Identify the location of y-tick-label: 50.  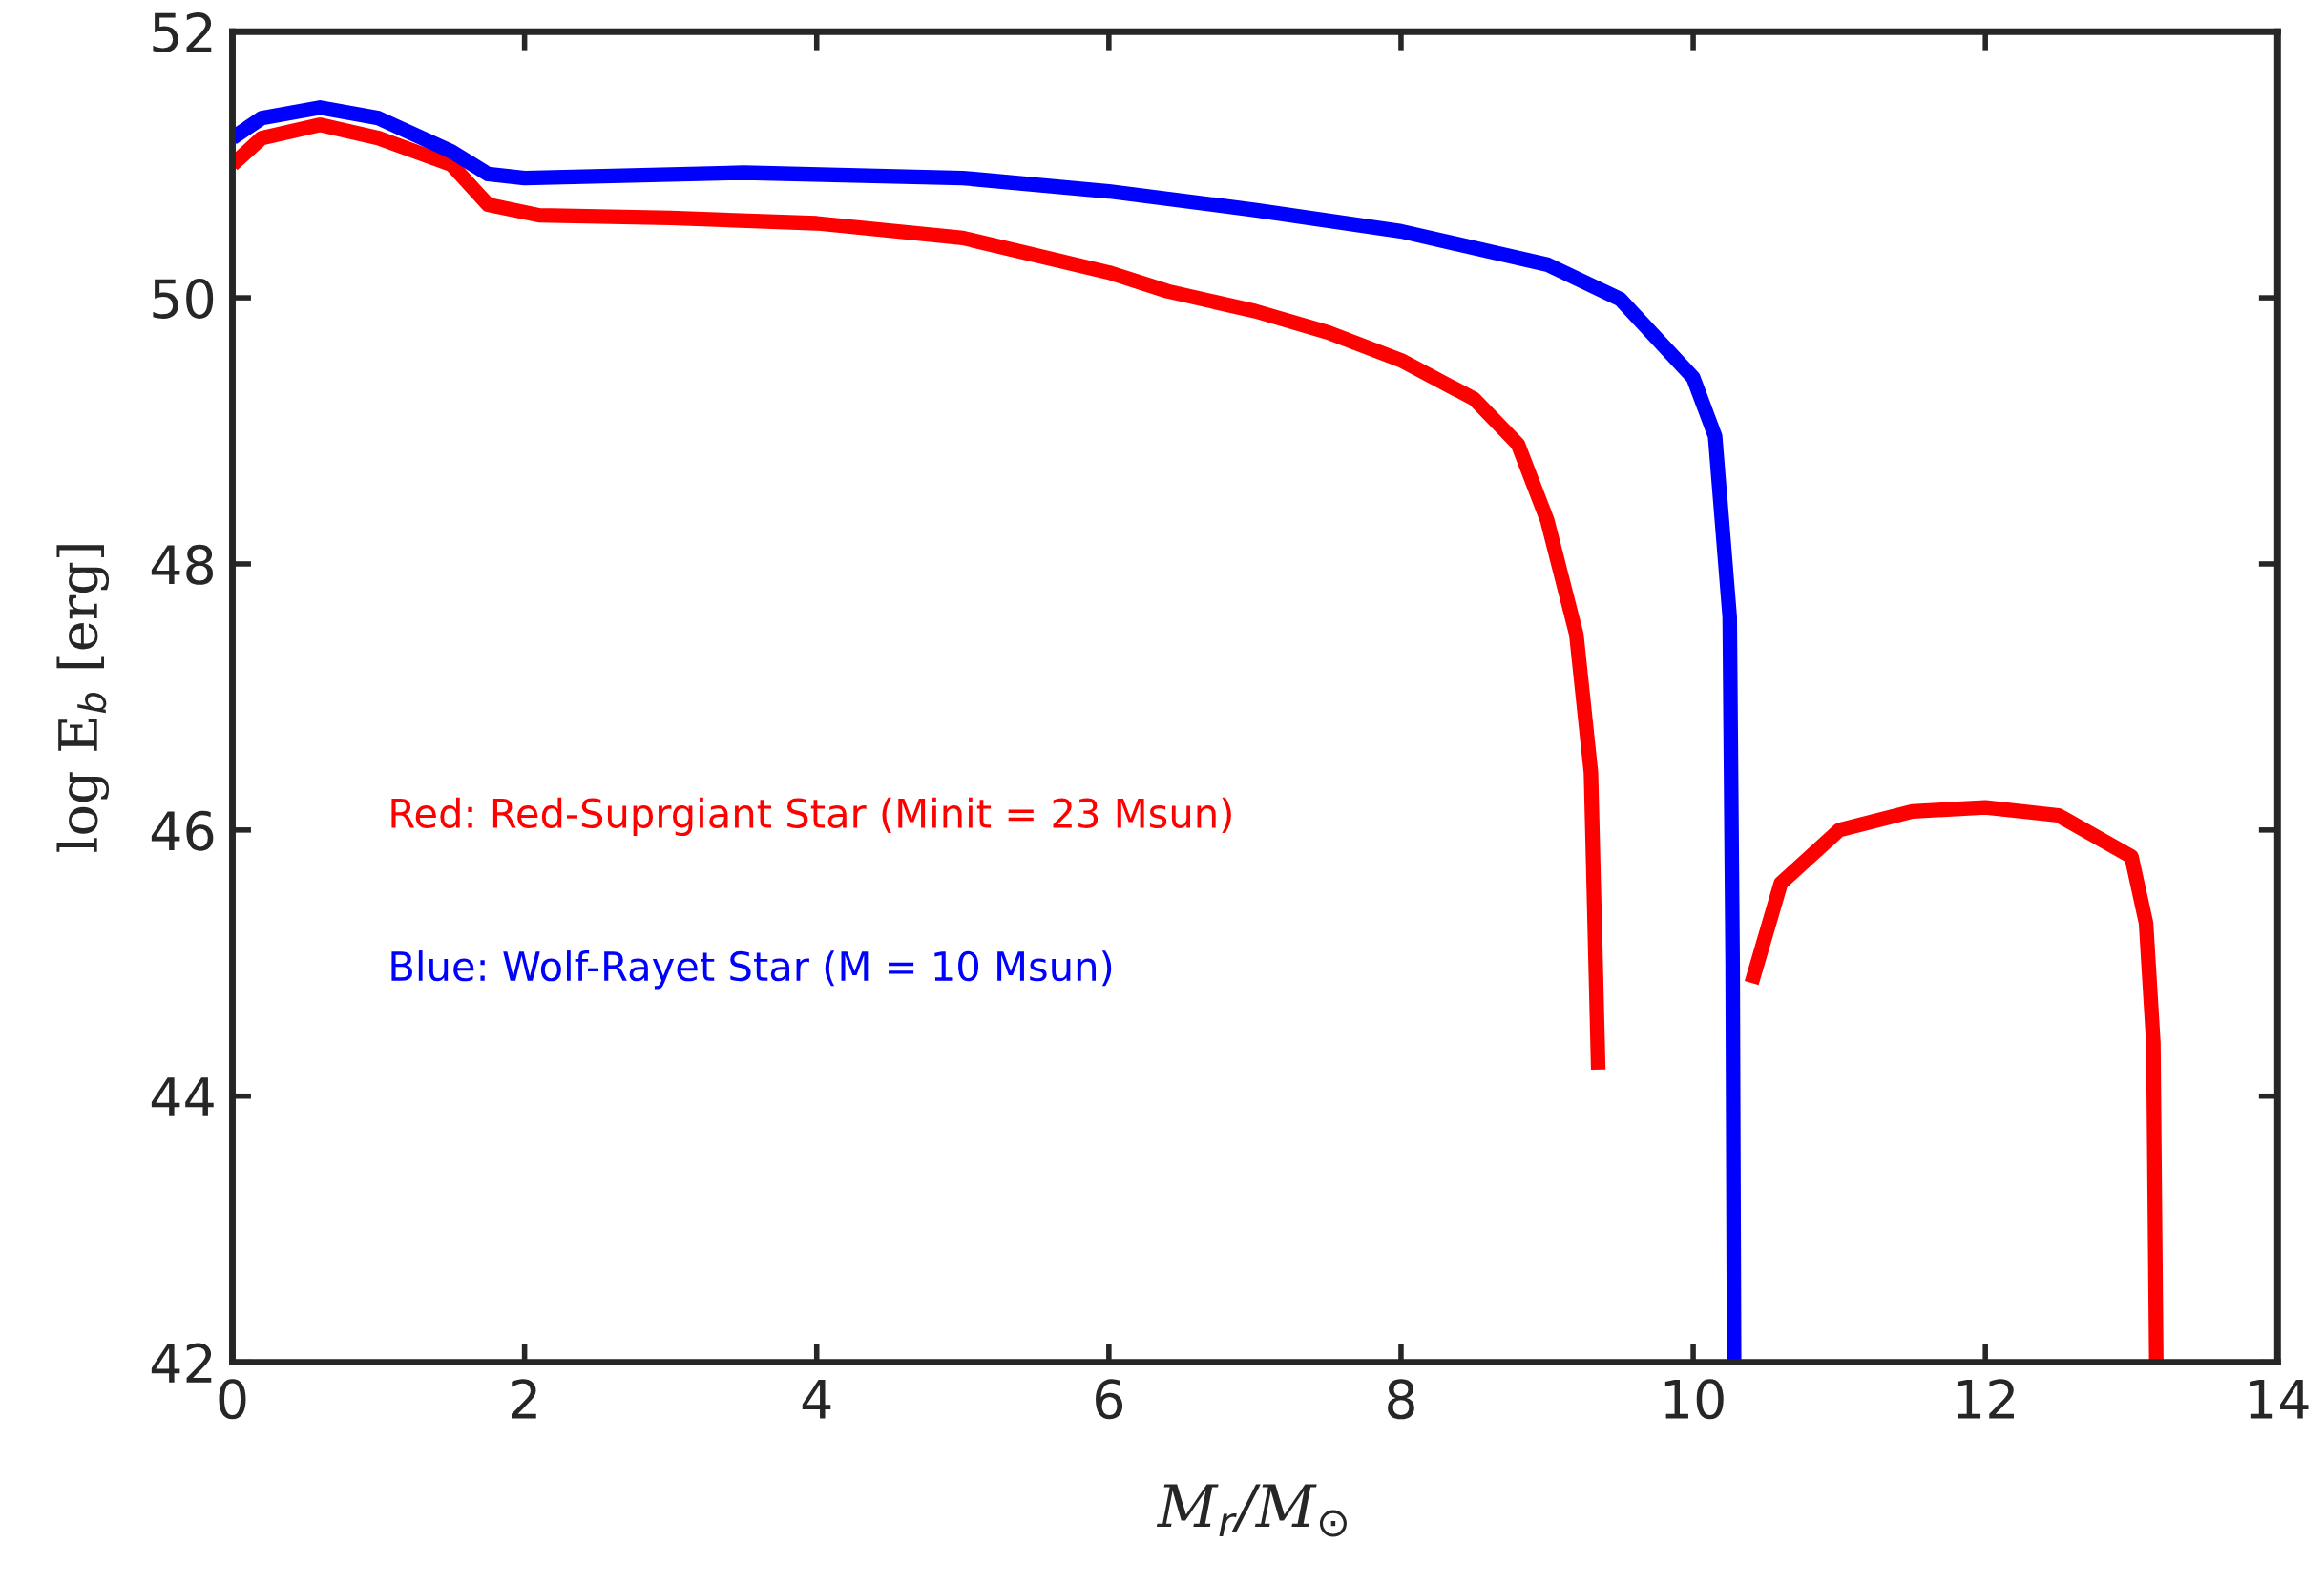
(183, 298).